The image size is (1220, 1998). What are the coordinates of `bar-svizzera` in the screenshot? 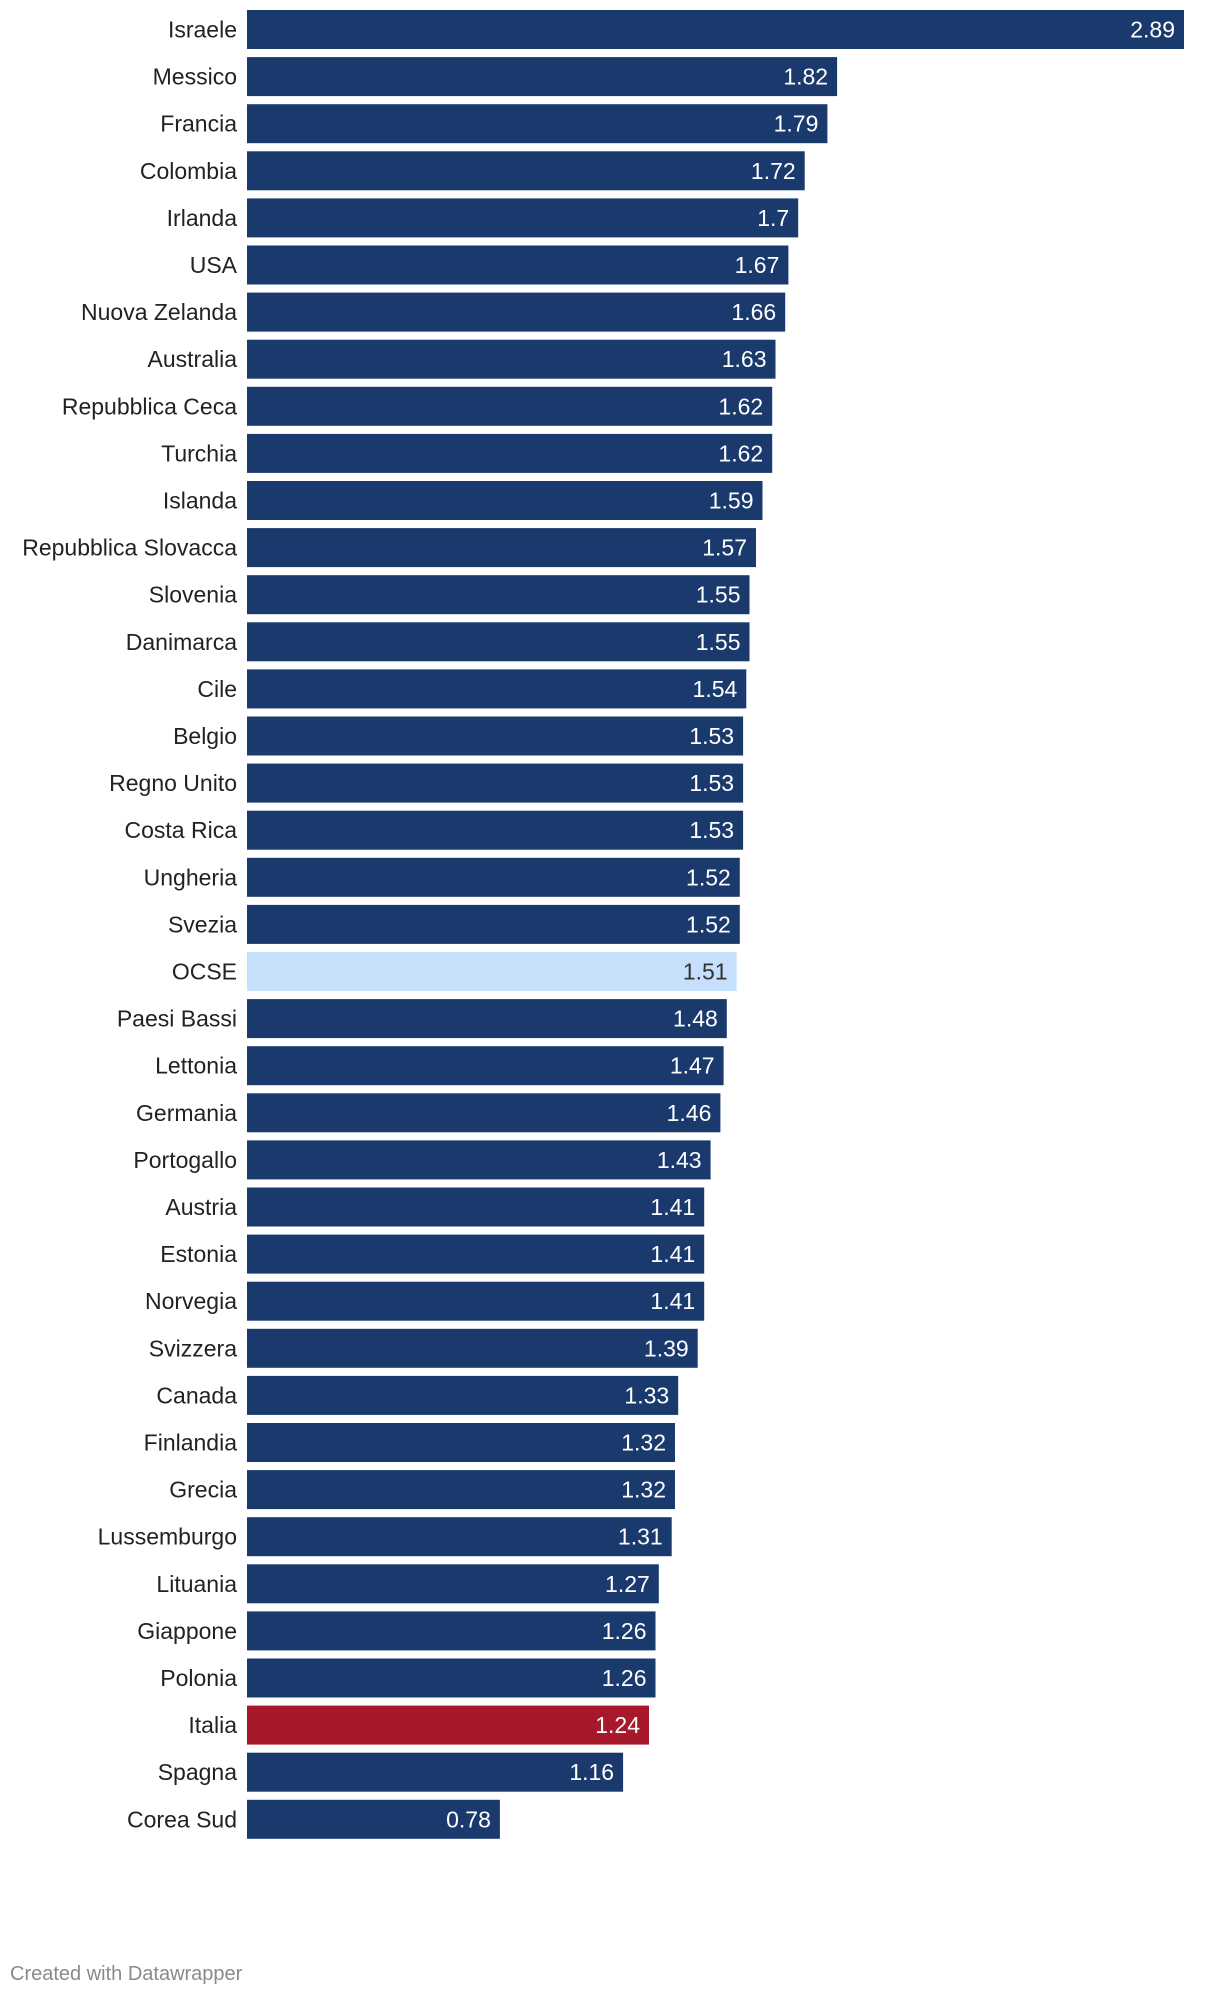 It's located at (472, 1348).